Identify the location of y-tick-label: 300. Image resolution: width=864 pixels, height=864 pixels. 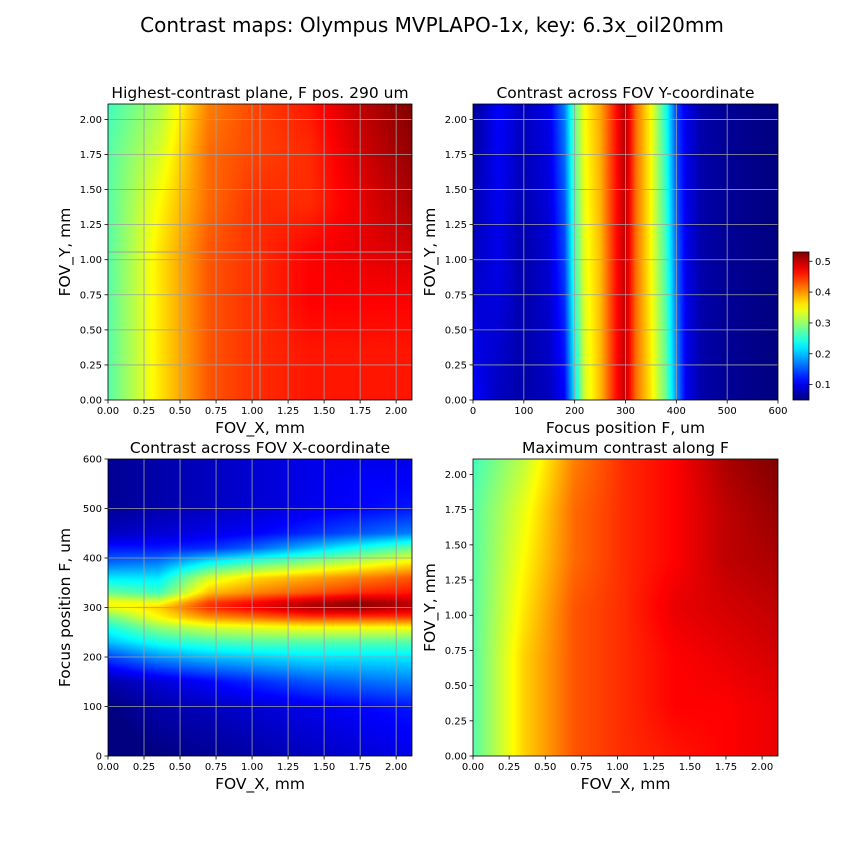
(92, 608).